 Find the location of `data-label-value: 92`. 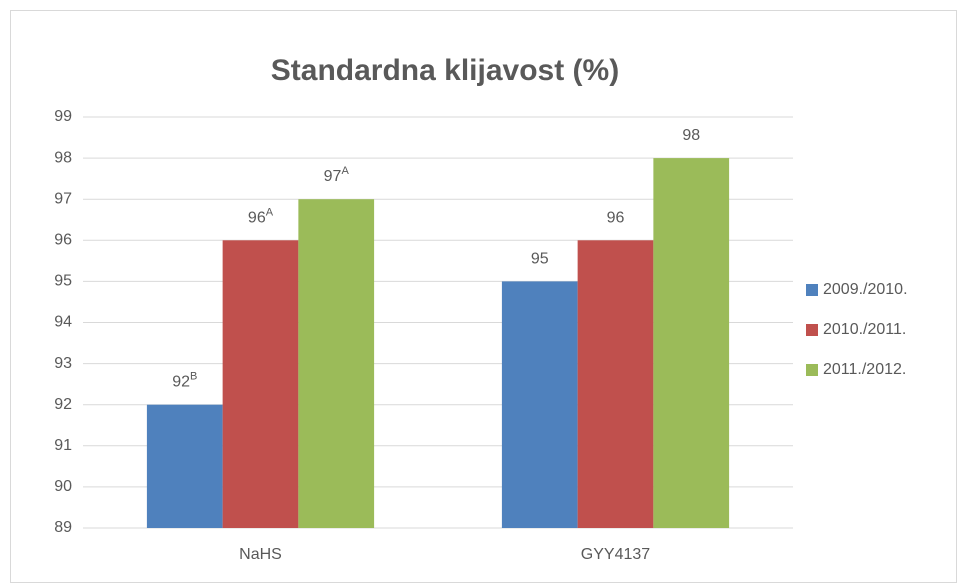

data-label-value: 92 is located at coordinates (181, 382).